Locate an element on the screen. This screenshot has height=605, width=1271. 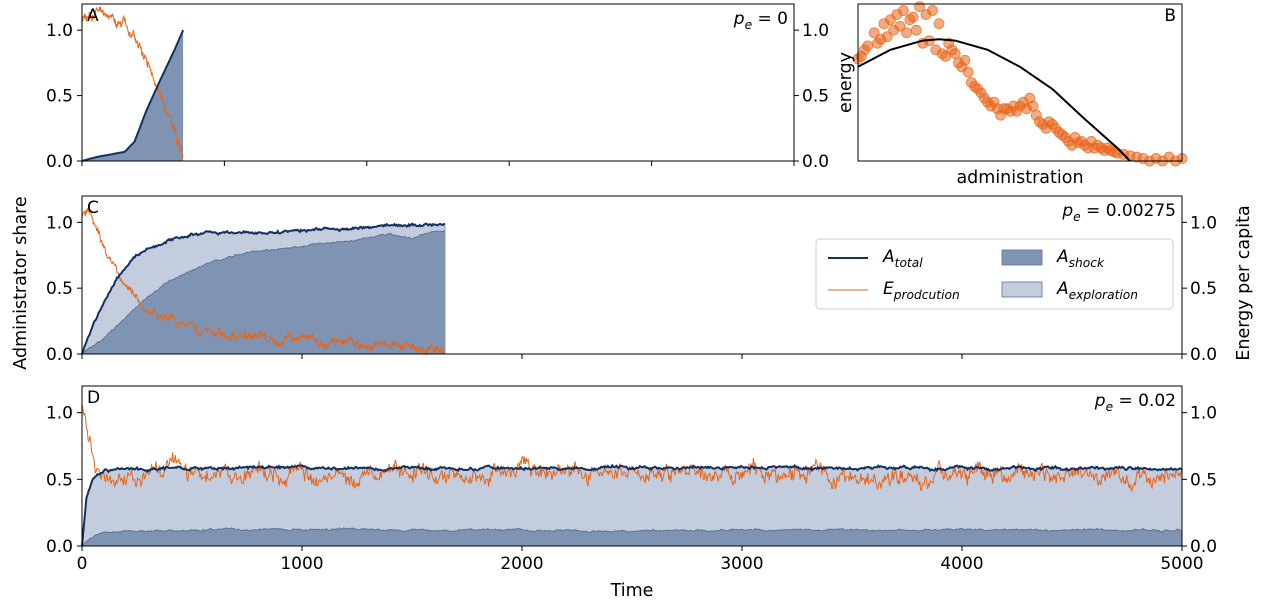
x-tick-label: 2000 is located at coordinates (521, 564).